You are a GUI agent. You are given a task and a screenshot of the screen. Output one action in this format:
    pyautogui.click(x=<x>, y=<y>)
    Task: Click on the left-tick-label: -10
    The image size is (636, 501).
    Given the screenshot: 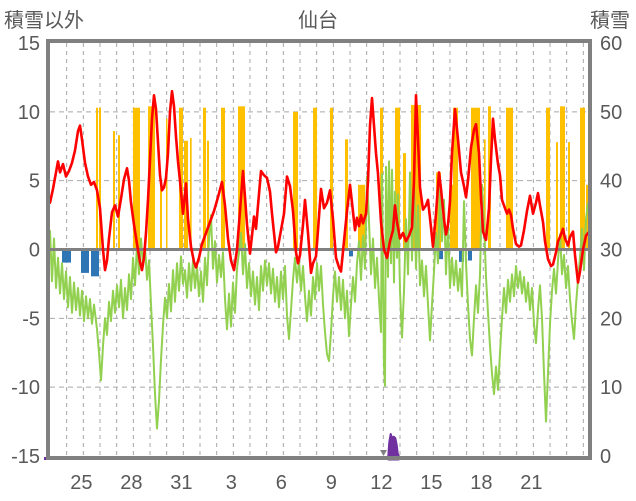 What is the action you would take?
    pyautogui.click(x=25, y=388)
    